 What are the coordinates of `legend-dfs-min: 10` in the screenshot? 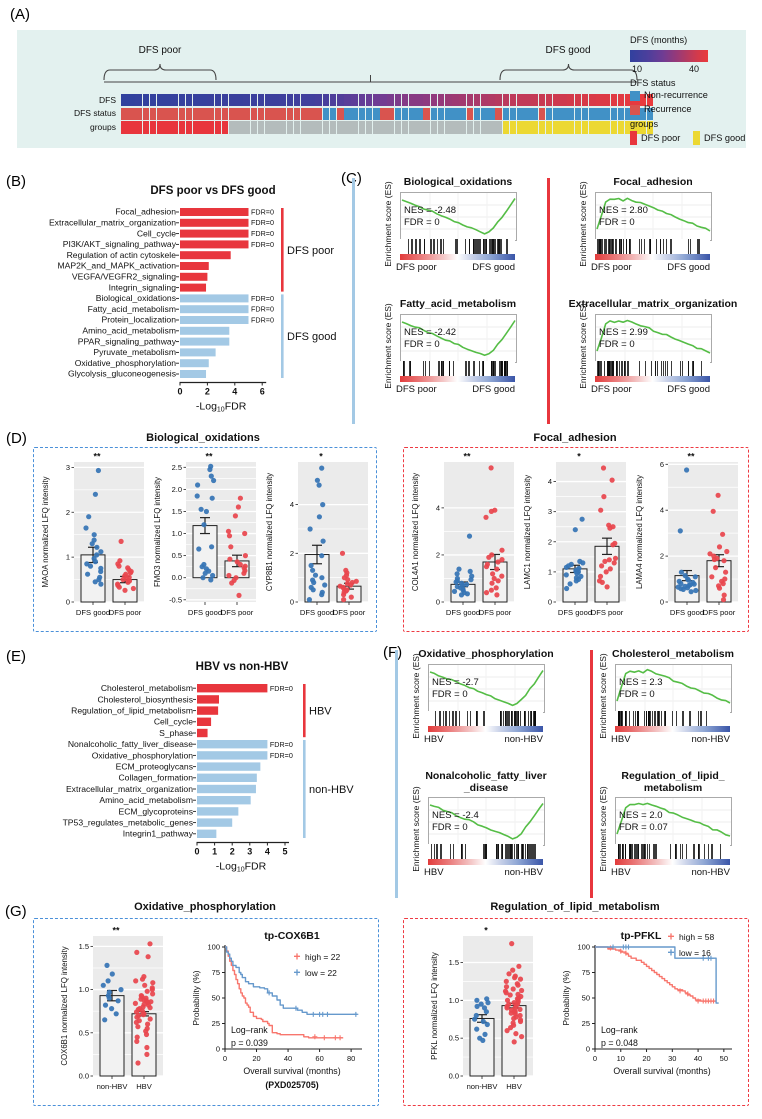 It's located at (637, 69).